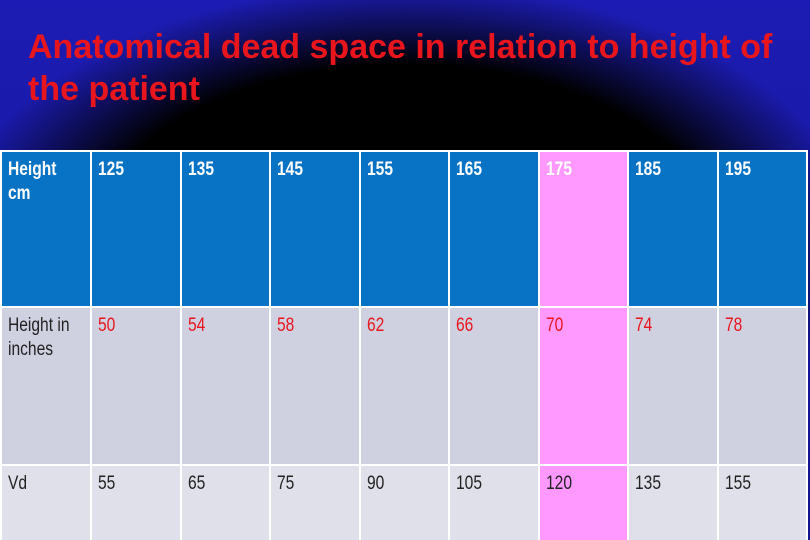  What do you see at coordinates (286, 325) in the screenshot?
I see `cell-text: 58` at bounding box center [286, 325].